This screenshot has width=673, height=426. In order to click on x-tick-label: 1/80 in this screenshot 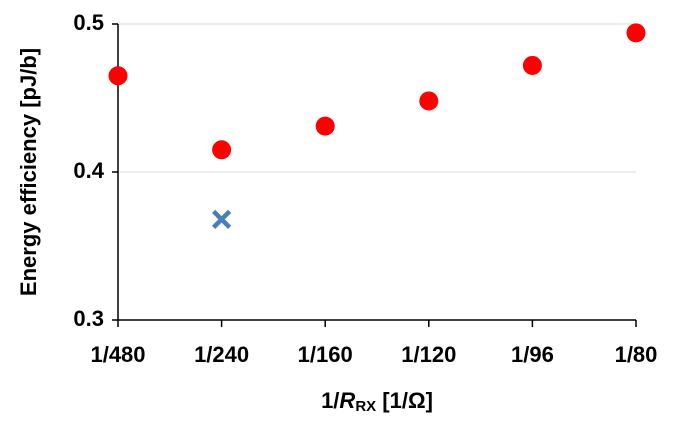, I will do `click(636, 354)`.